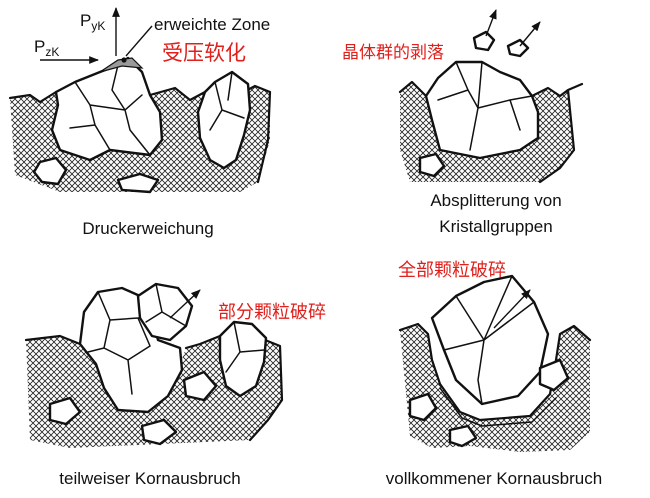  What do you see at coordinates (485, 106) in the screenshot?
I see `grain-group-cracks` at bounding box center [485, 106].